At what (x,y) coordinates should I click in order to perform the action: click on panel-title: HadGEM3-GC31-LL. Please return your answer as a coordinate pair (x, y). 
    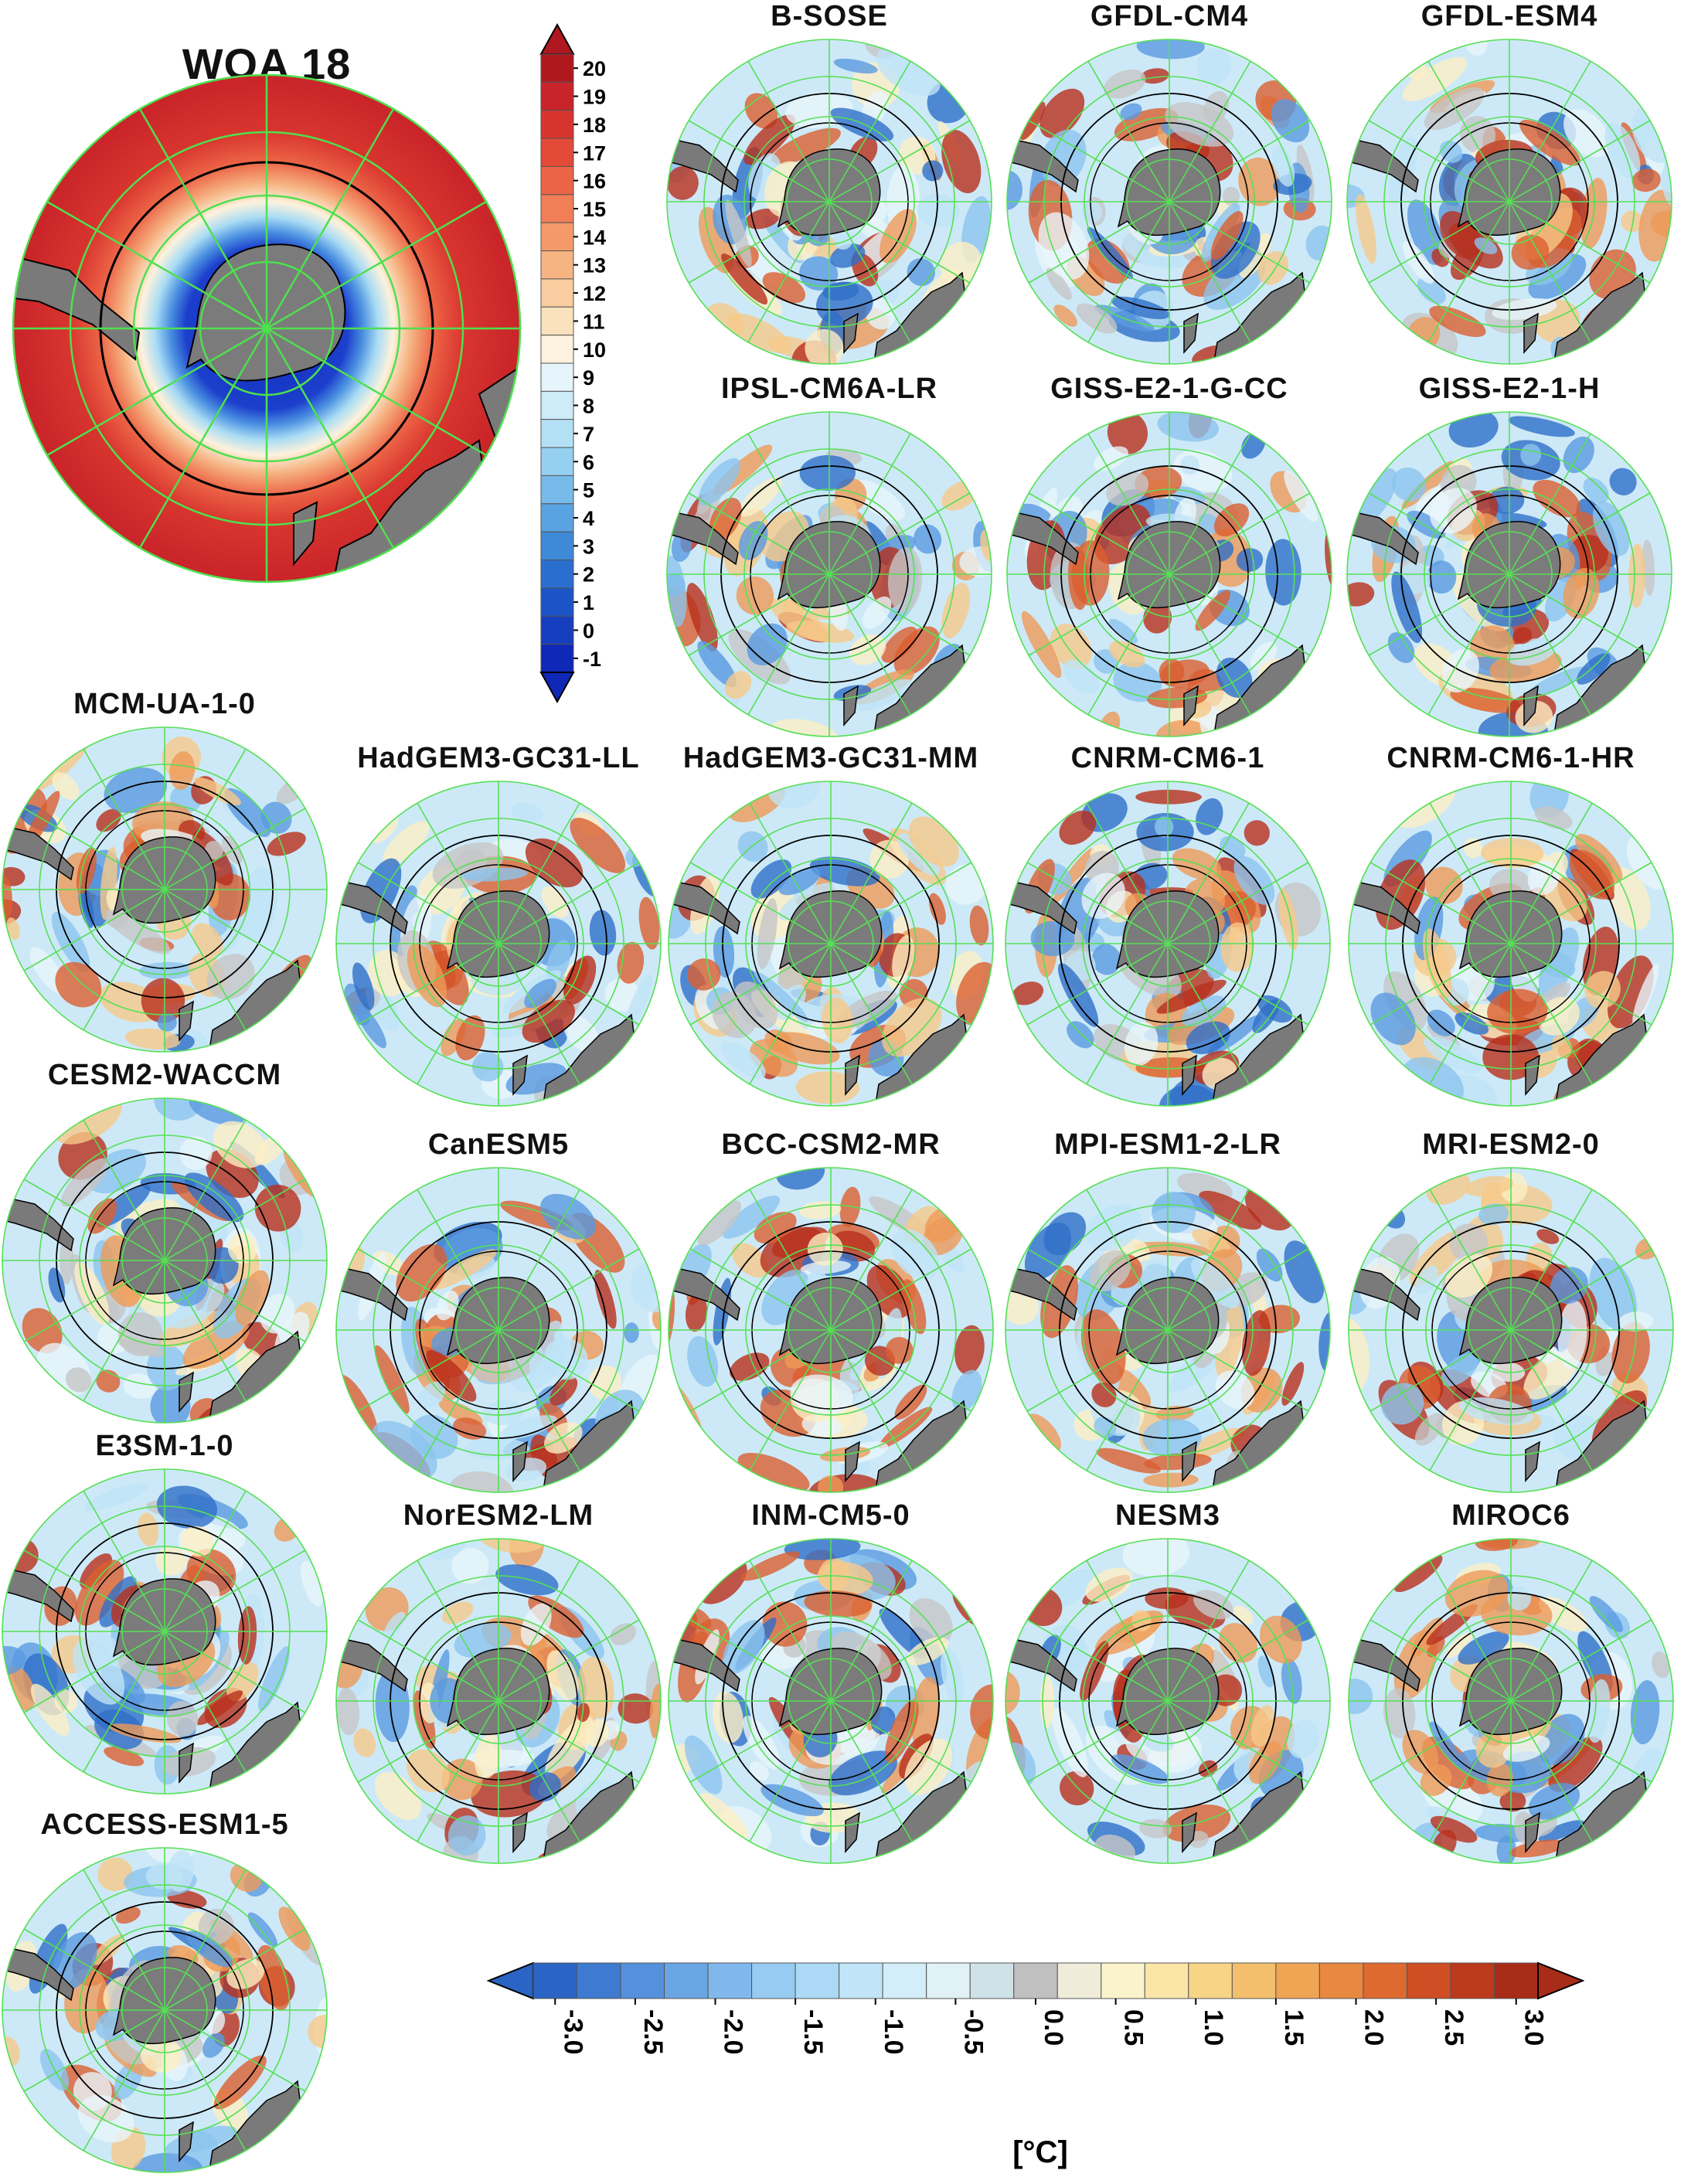
    Looking at the image, I should click on (498, 758).